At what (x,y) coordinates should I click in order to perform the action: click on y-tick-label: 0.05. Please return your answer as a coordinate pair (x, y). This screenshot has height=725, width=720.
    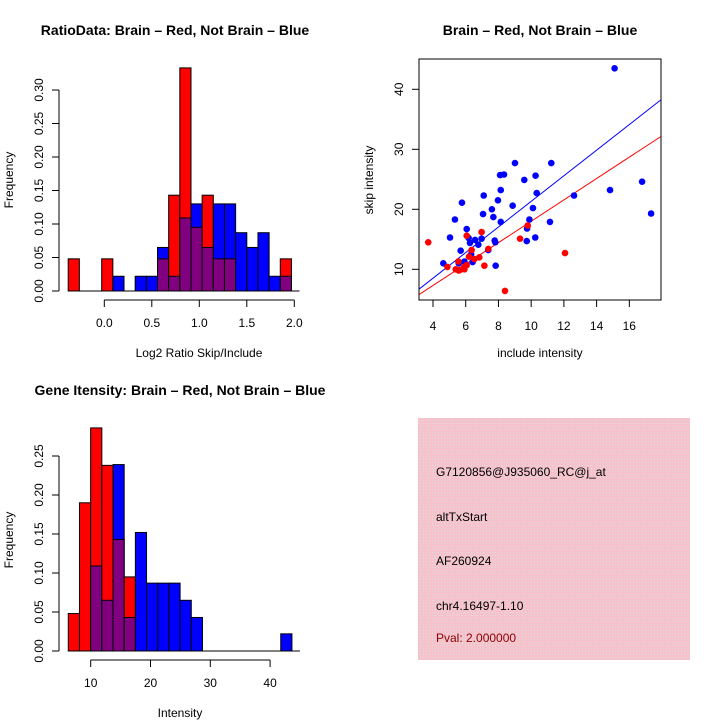
    Looking at the image, I should click on (39, 612).